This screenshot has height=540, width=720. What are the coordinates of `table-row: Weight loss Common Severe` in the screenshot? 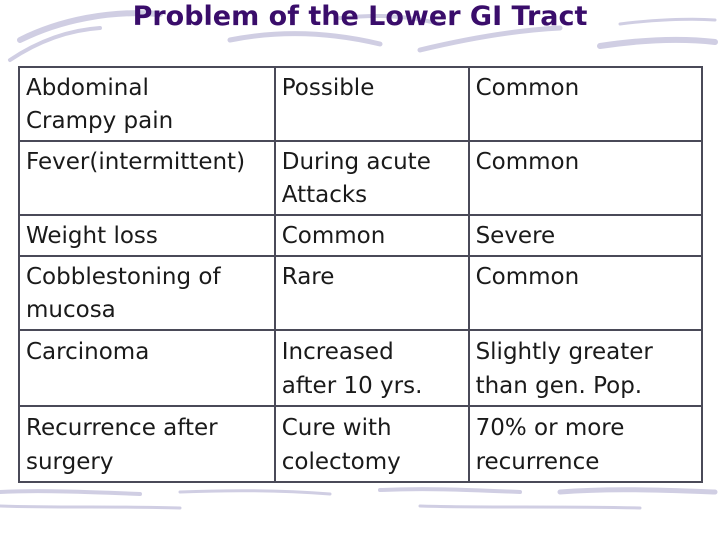 It's located at (361, 235).